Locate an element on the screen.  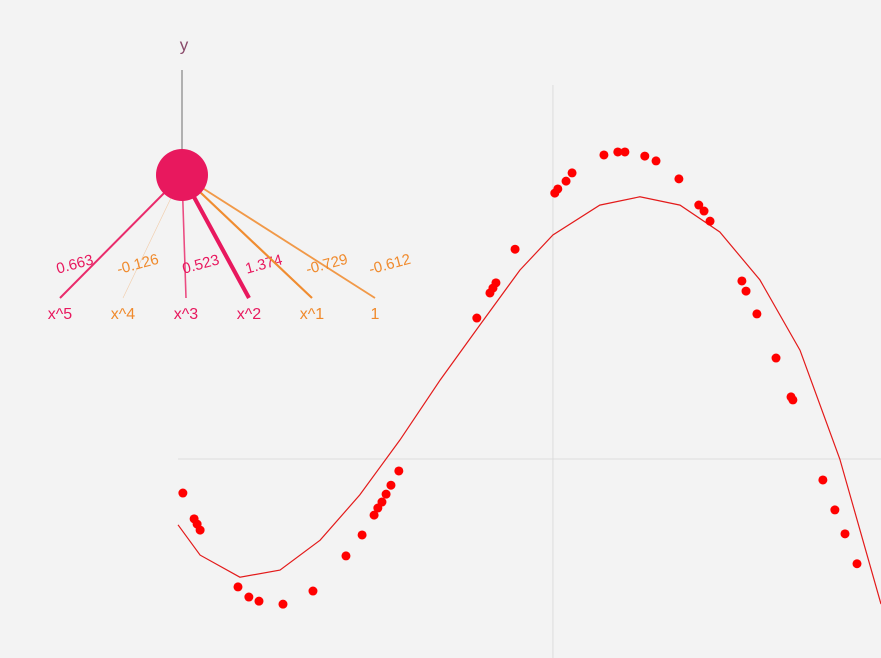
weight-label: 0.663 is located at coordinates (75, 264).